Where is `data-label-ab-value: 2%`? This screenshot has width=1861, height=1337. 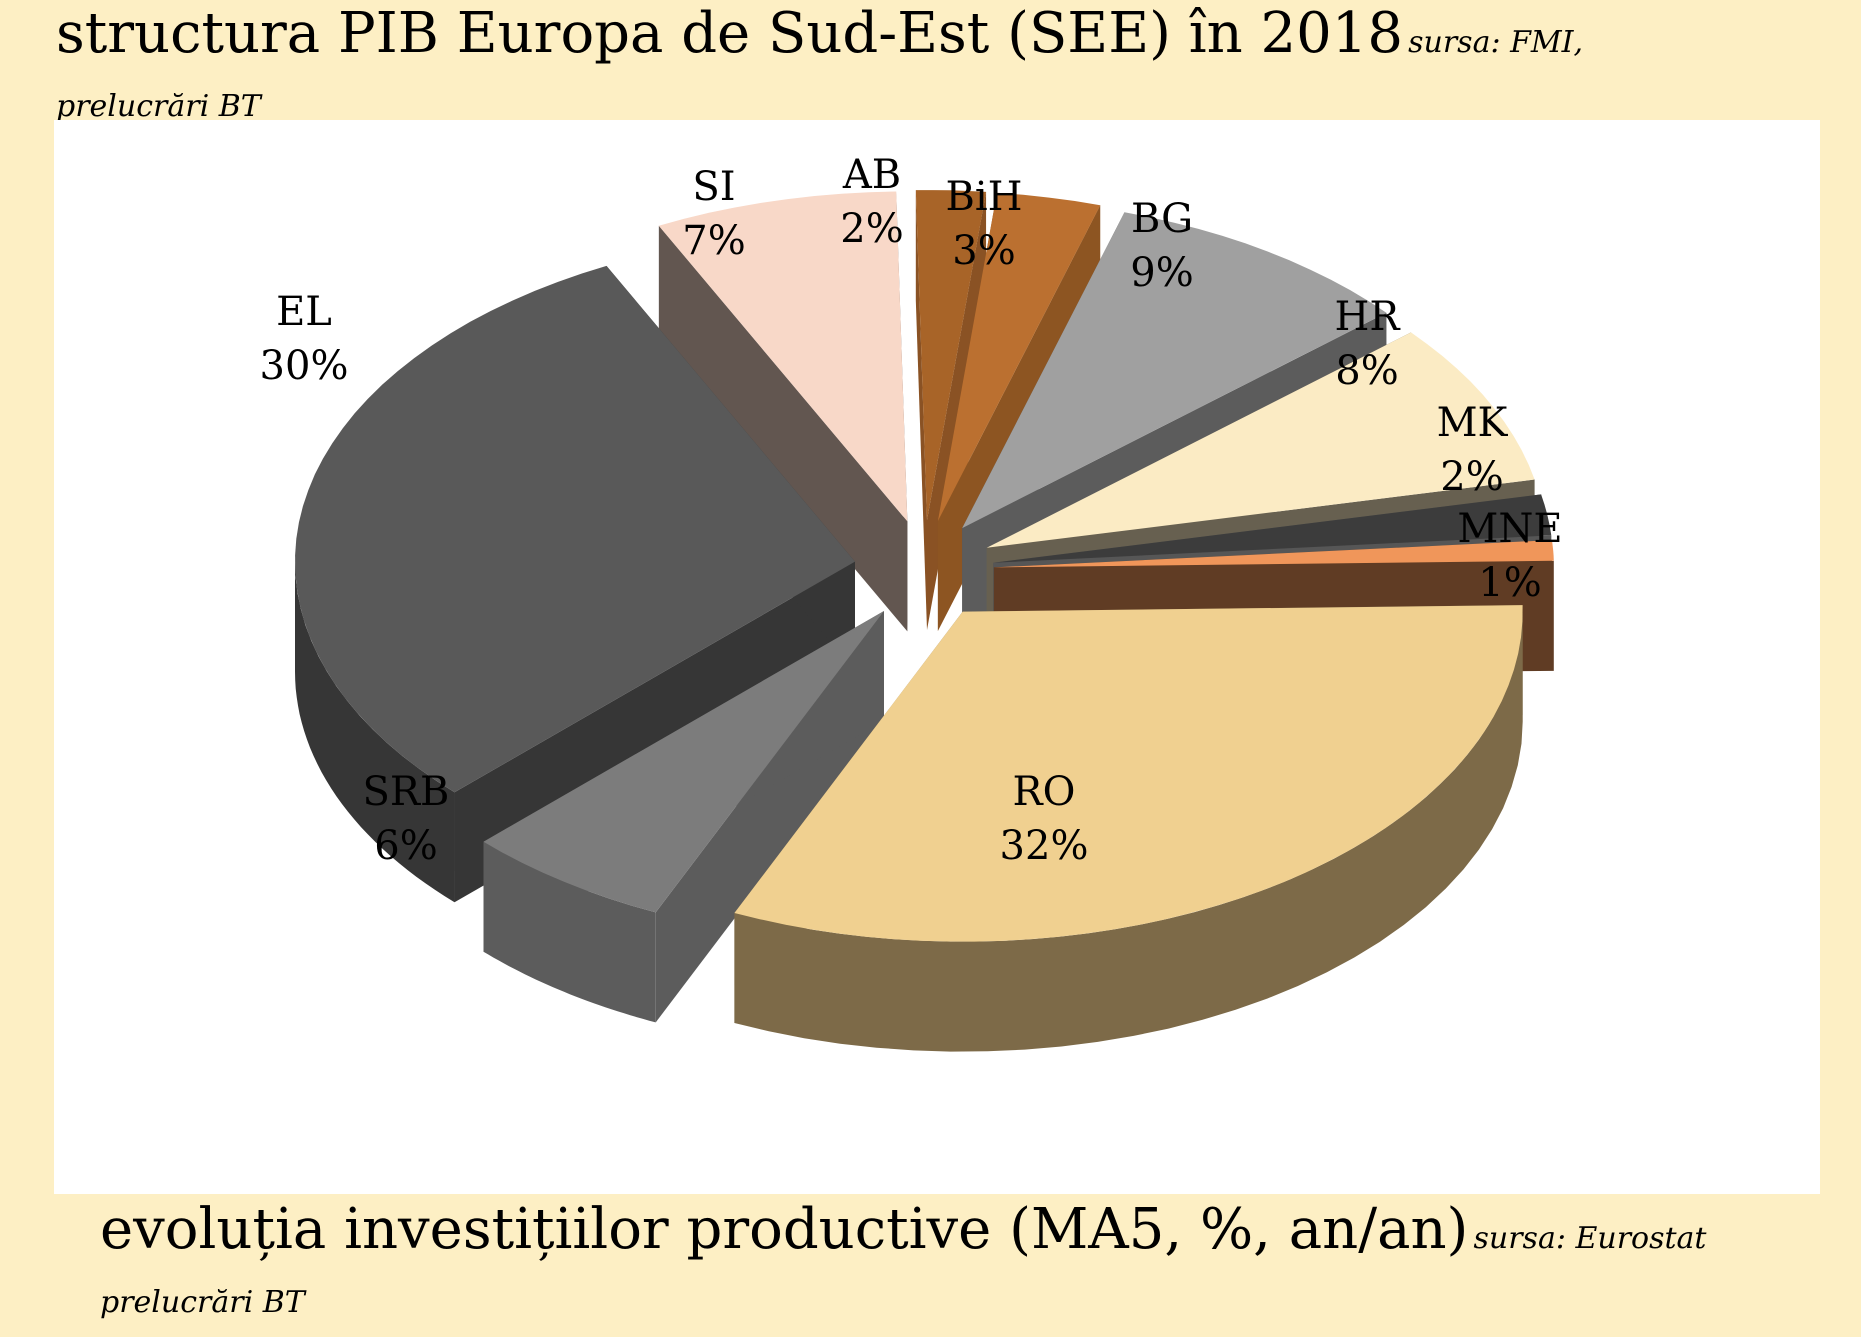
data-label-ab-value: 2% is located at coordinates (871, 229).